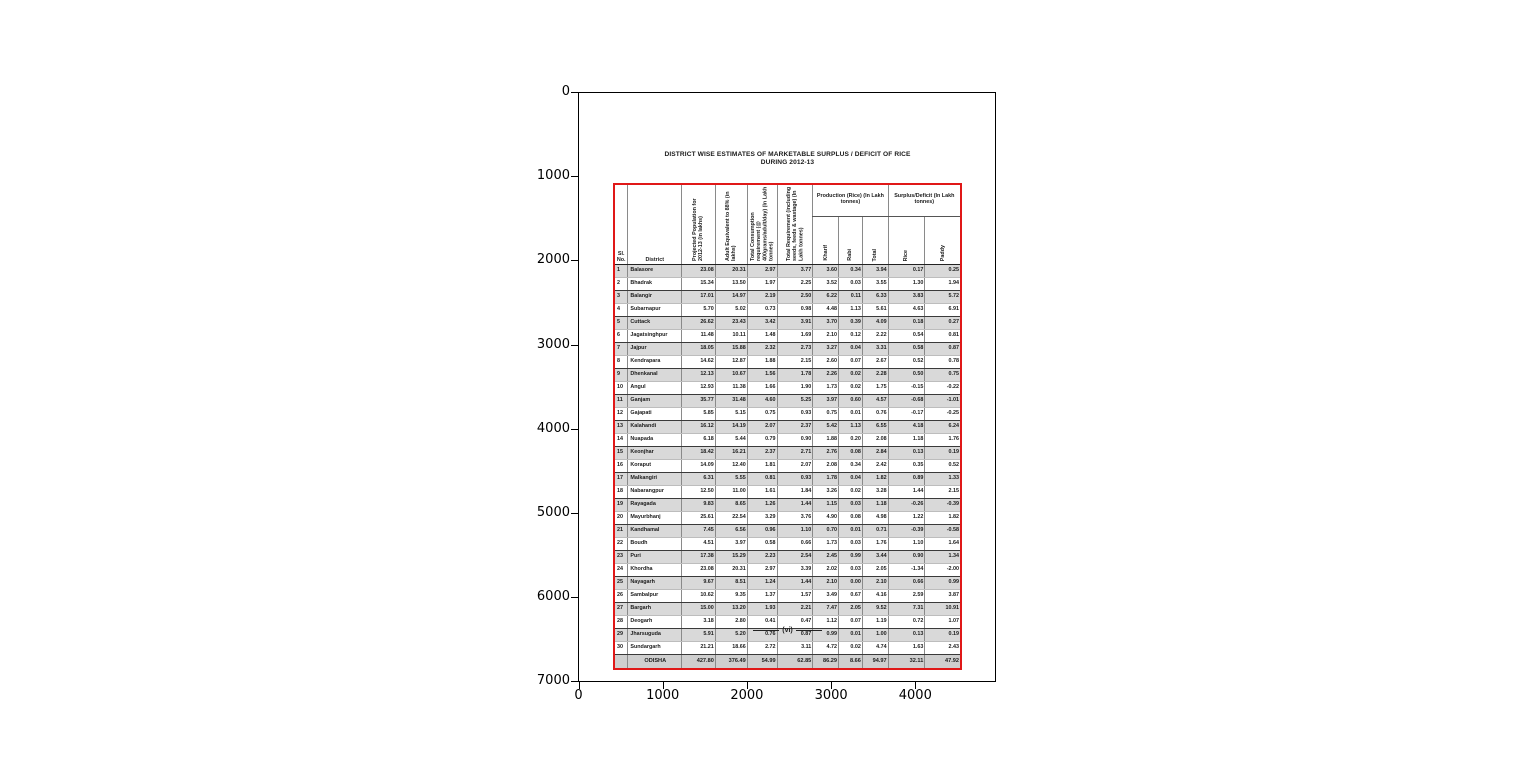 This screenshot has width=1536, height=767. What do you see at coordinates (787, 163) in the screenshot?
I see `document-title-line2: DURING 2012-13` at bounding box center [787, 163].